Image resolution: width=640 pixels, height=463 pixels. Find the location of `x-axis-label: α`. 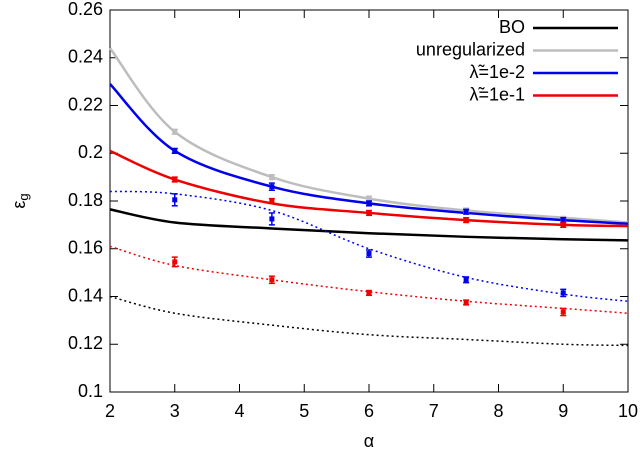

x-axis-label: α is located at coordinates (369, 441).